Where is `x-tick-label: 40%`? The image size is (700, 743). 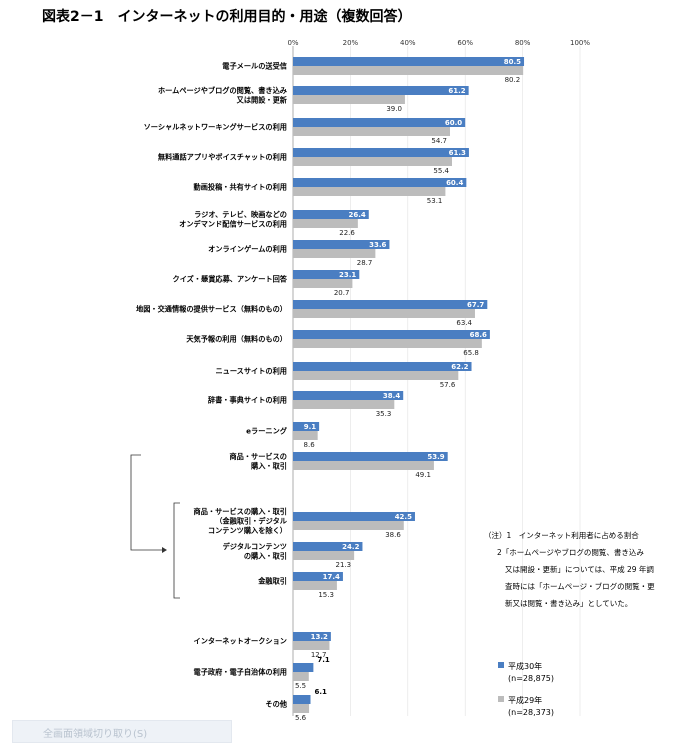 x-tick-label: 40% is located at coordinates (408, 43).